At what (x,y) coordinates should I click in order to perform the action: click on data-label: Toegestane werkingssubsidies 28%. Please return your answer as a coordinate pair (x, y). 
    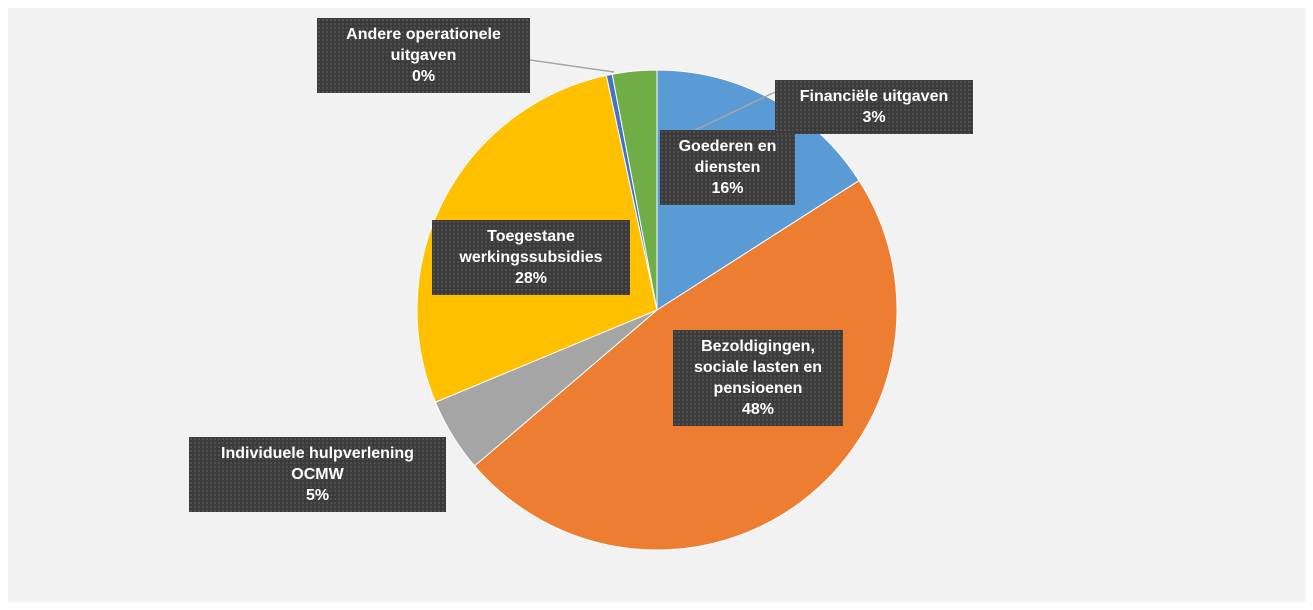
    Looking at the image, I should click on (531, 257).